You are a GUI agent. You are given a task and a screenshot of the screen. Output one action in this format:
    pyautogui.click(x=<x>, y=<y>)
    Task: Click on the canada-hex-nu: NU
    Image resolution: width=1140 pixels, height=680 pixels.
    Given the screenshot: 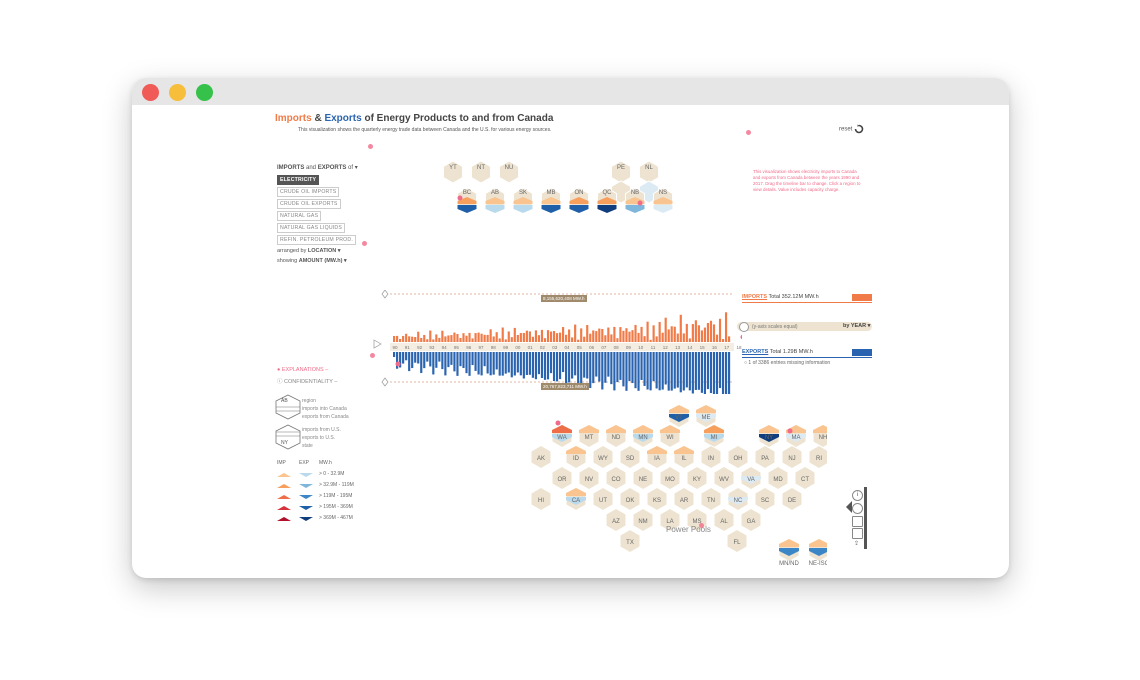 What is the action you would take?
    pyautogui.click(x=509, y=172)
    